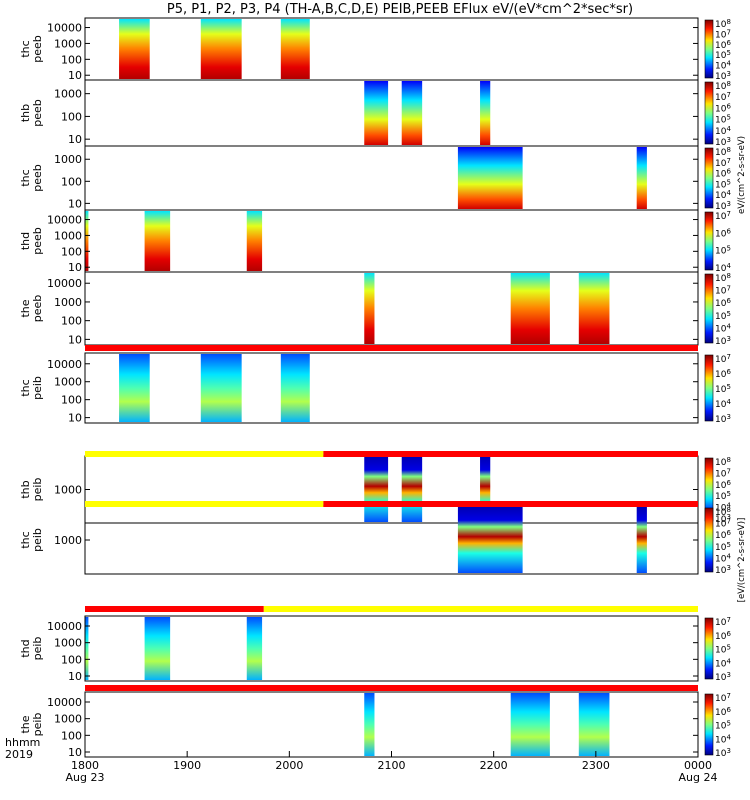 The width and height of the screenshot is (750, 800). What do you see at coordinates (596, 765) in the screenshot?
I see `x-tick-label: 2300` at bounding box center [596, 765].